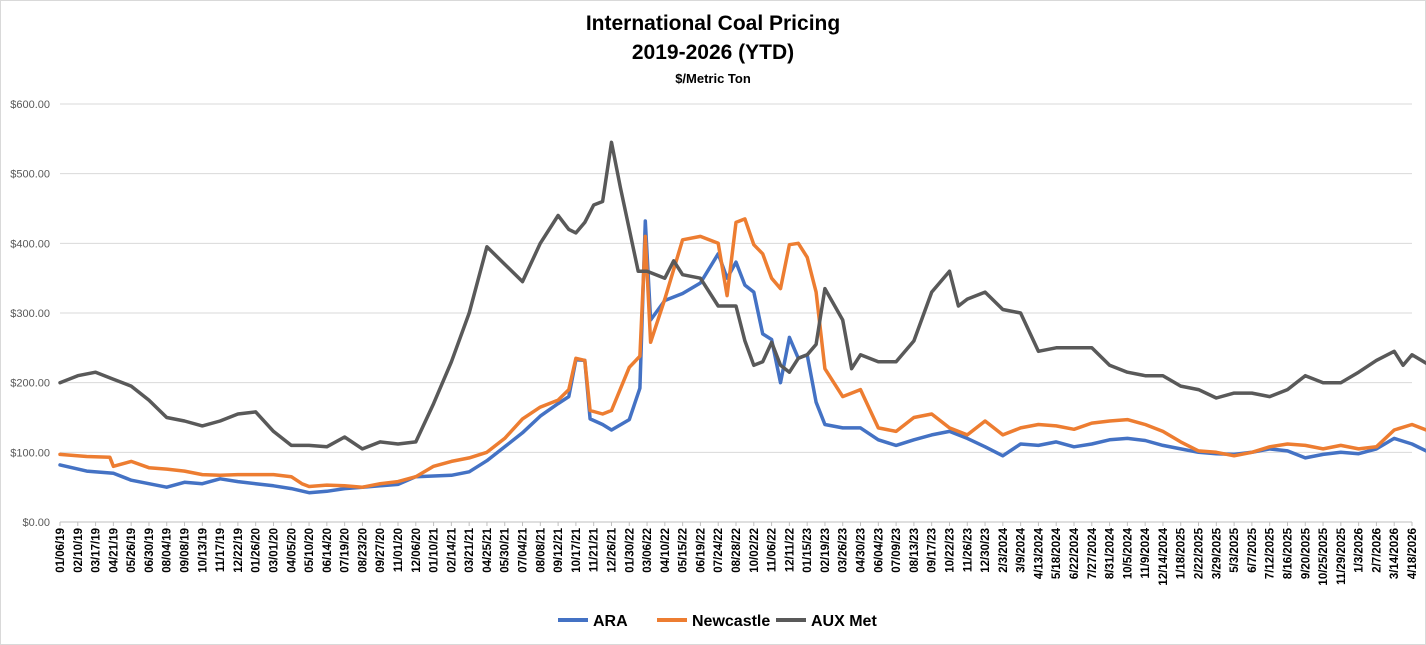 This screenshot has width=1426, height=645. I want to click on x-tick-label: 12/26/21, so click(612, 549).